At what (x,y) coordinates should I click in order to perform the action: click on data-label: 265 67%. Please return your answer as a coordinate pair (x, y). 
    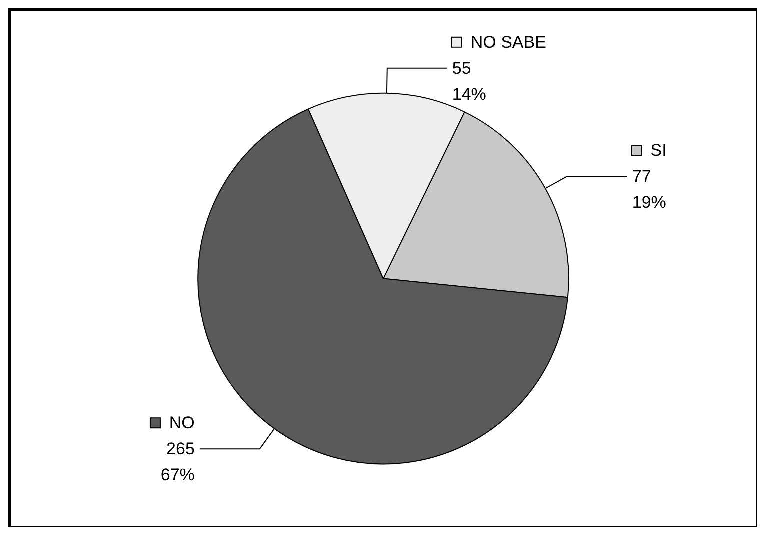
    Looking at the image, I should click on (177, 462).